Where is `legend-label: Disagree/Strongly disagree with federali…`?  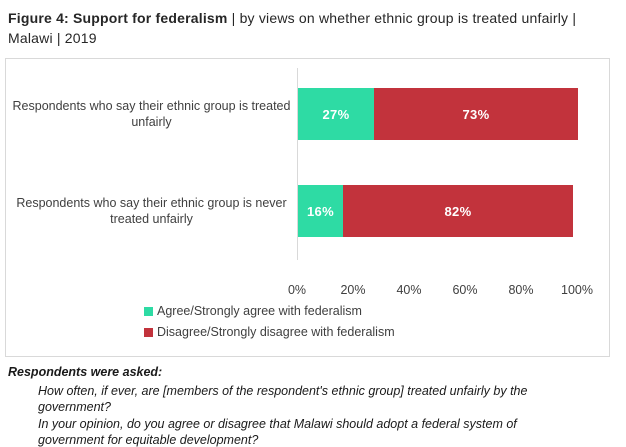
legend-label: Disagree/Strongly disagree with federali… is located at coordinates (276, 332).